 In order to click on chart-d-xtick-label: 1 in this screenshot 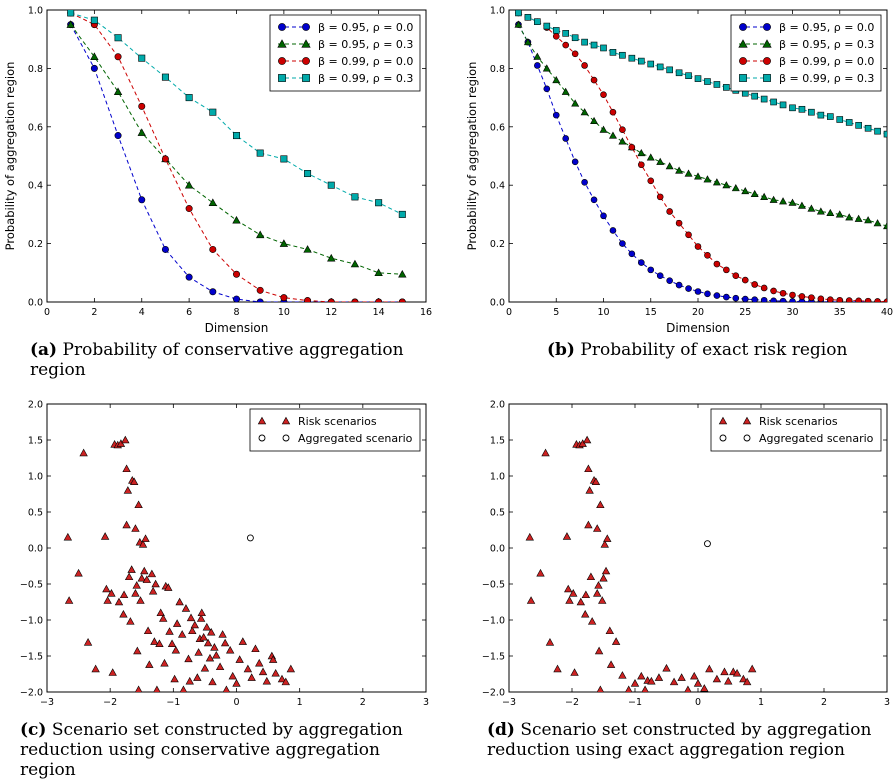, I will do `click(761, 702)`.